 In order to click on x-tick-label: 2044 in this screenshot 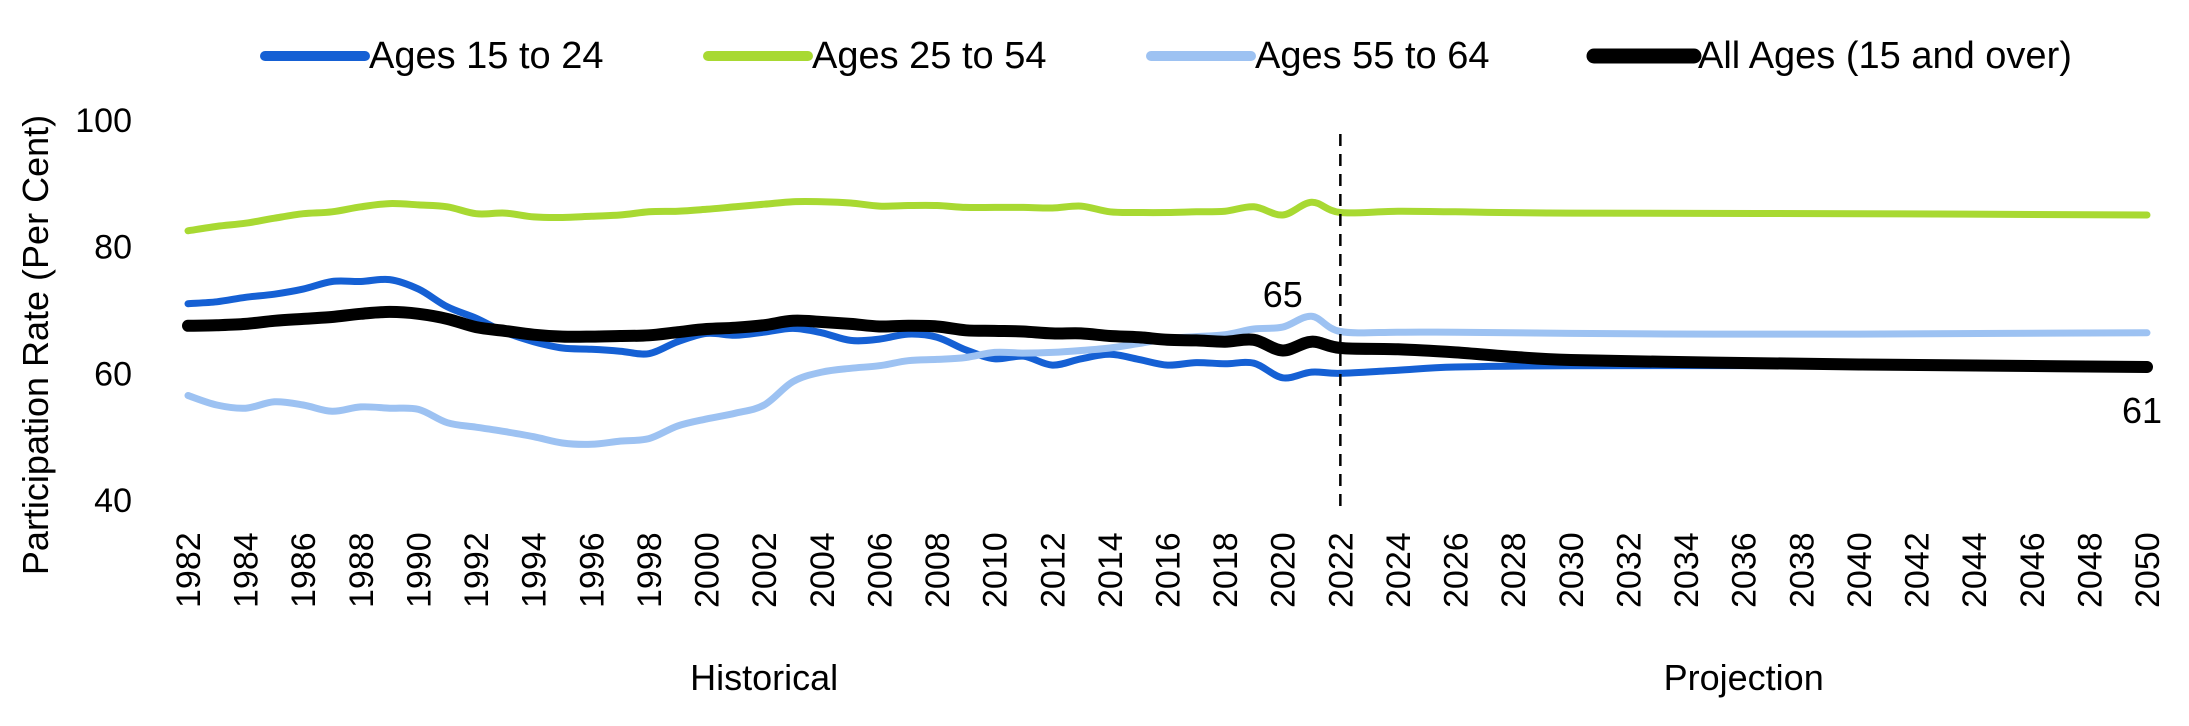, I will do `click(1975, 570)`.